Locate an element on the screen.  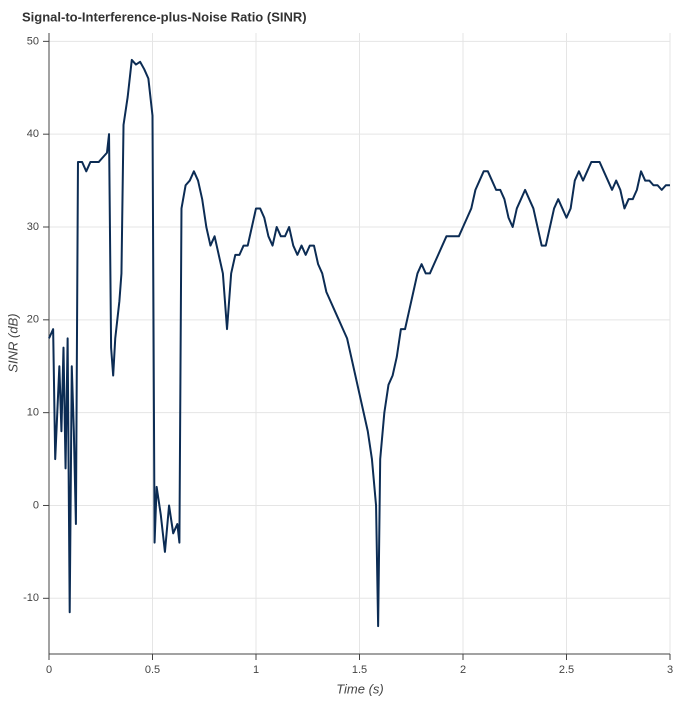
y-tick-label: -10 is located at coordinates (31, 598).